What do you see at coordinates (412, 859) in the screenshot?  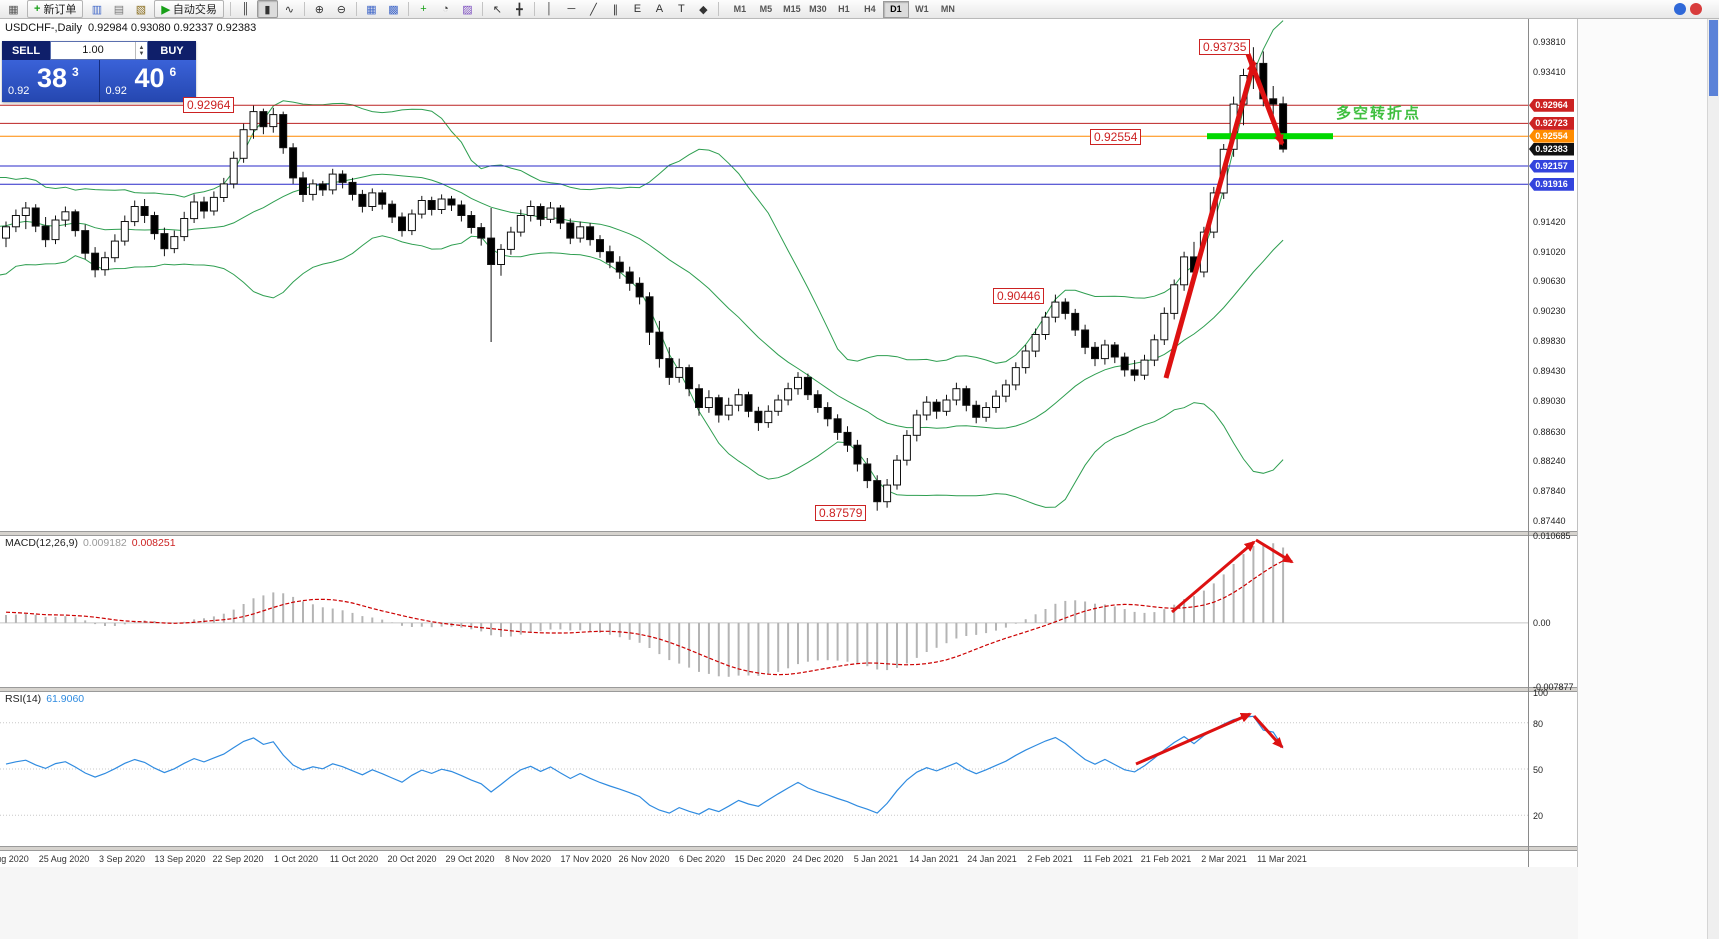 I see `date-label: 20 Oct 2020` at bounding box center [412, 859].